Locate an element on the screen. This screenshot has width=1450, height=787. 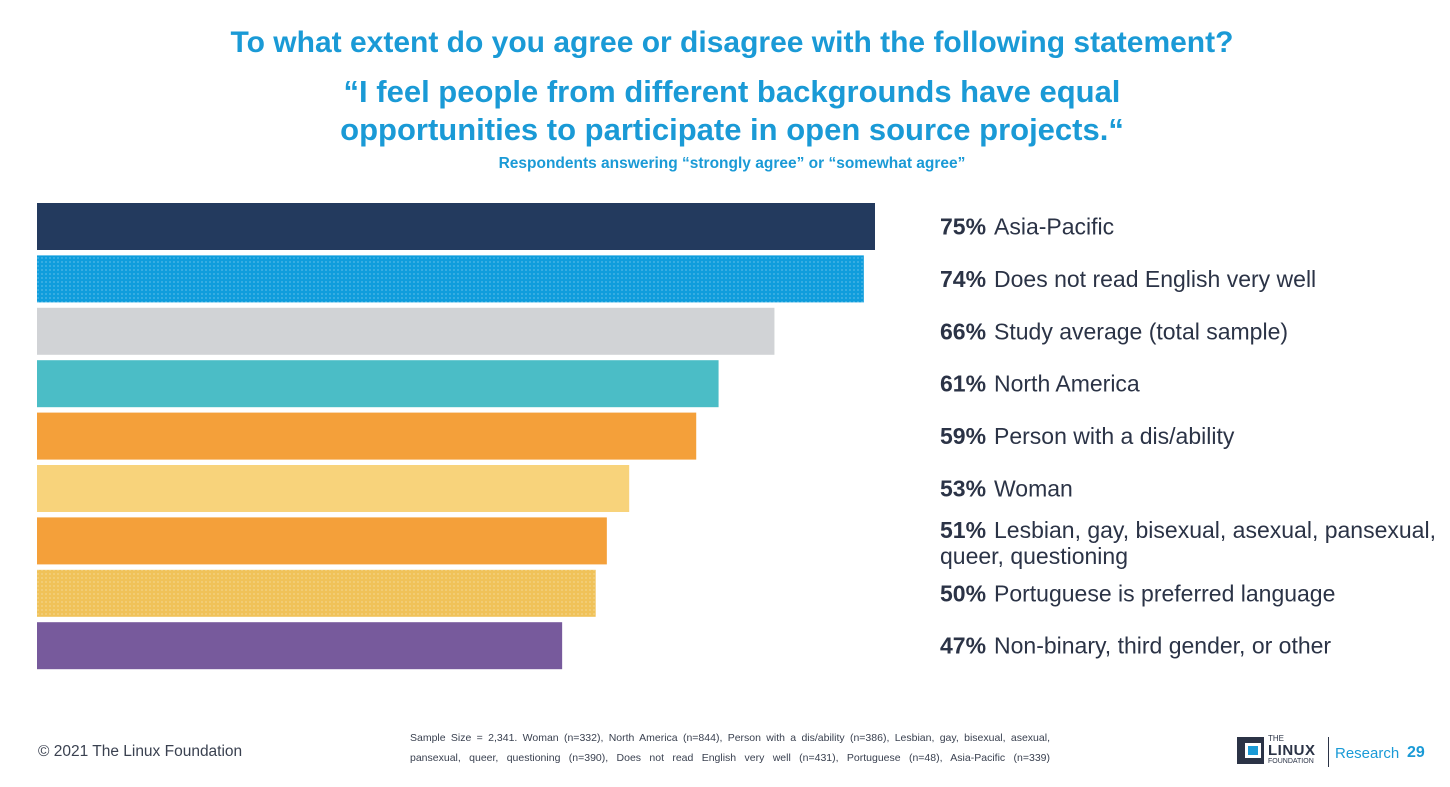
logo-text-main: LINUX is located at coordinates (1292, 750).